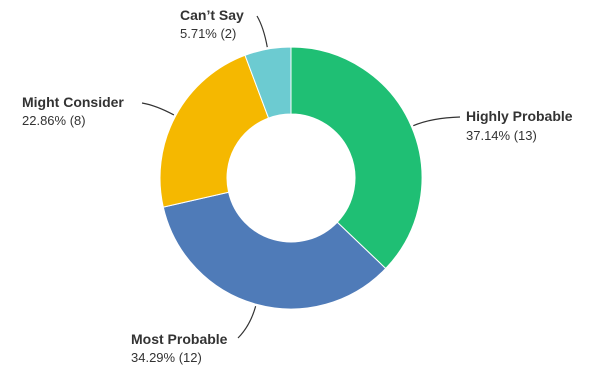 Image resolution: width=592 pixels, height=371 pixels. Describe the element at coordinates (519, 116) in the screenshot. I see `slice-label-name: Highly Probable` at that location.